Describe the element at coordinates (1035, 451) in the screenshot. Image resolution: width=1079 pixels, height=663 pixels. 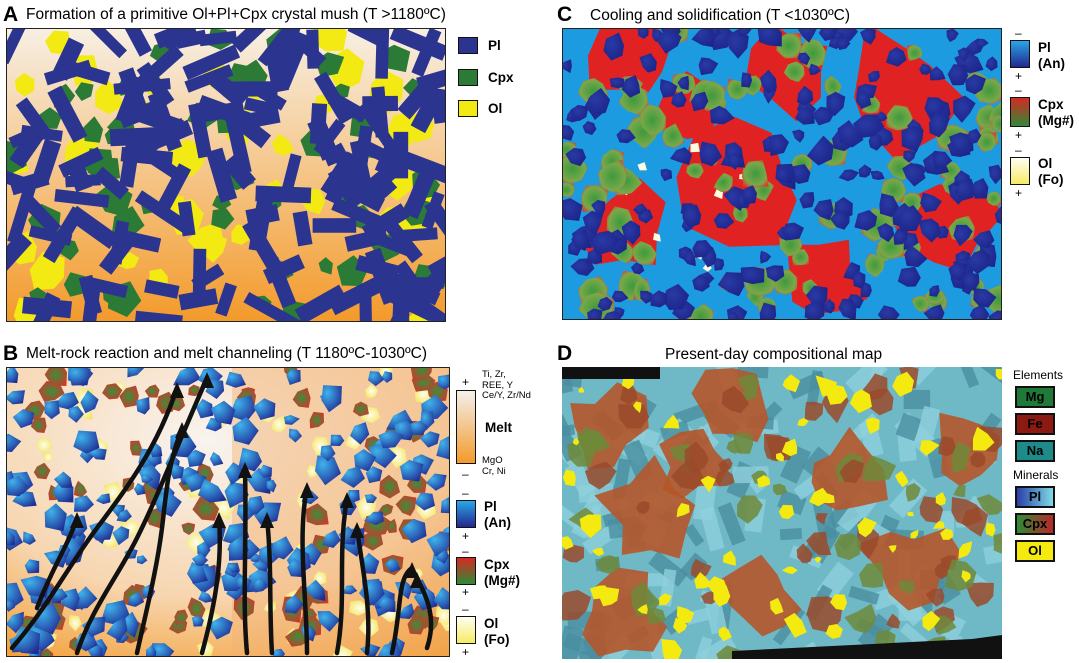
I see `legend-d-na-chip: Na` at that location.